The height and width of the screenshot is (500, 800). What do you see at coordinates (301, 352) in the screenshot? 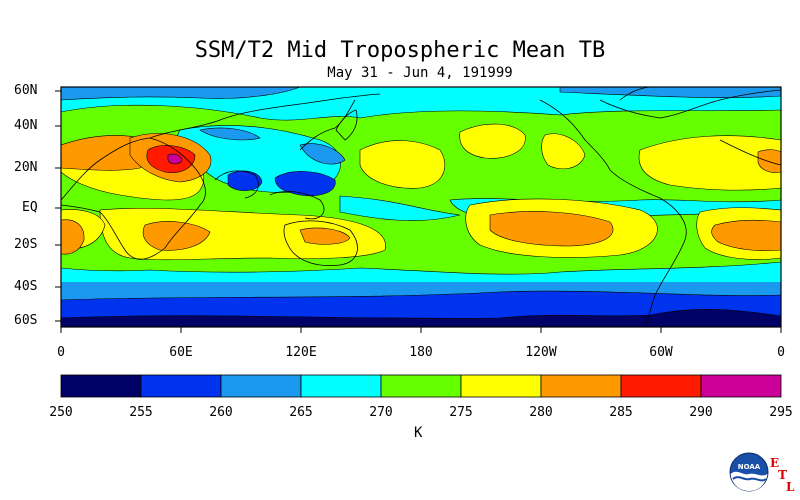
I see `lon-label: 120E` at bounding box center [301, 352].